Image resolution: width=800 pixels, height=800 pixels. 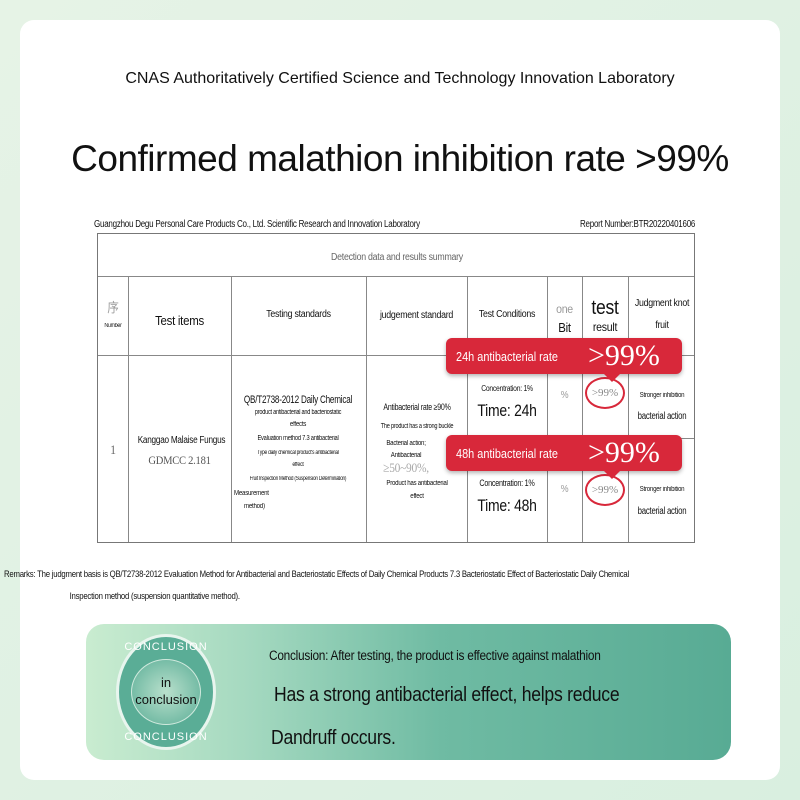 I want to click on judge-line: The product has a strong buckle, so click(x=417, y=426).